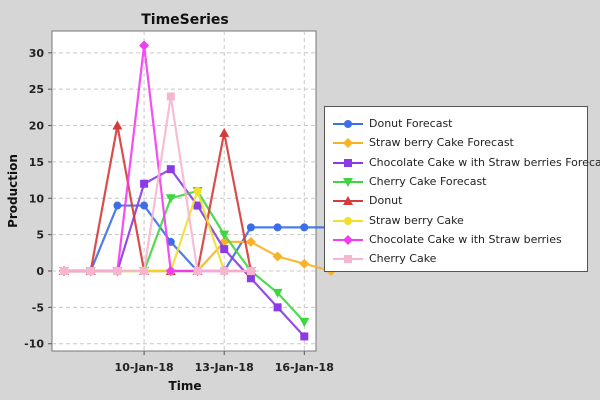 The height and width of the screenshot is (400, 600). Describe the element at coordinates (36, 162) in the screenshot. I see `y-tick-label: 15` at that location.